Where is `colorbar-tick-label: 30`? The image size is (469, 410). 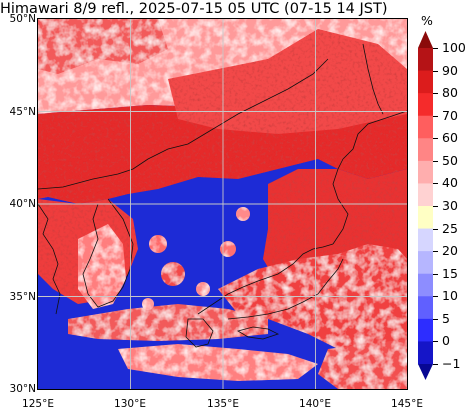 colorbar-tick-label: 30 is located at coordinates (450, 205).